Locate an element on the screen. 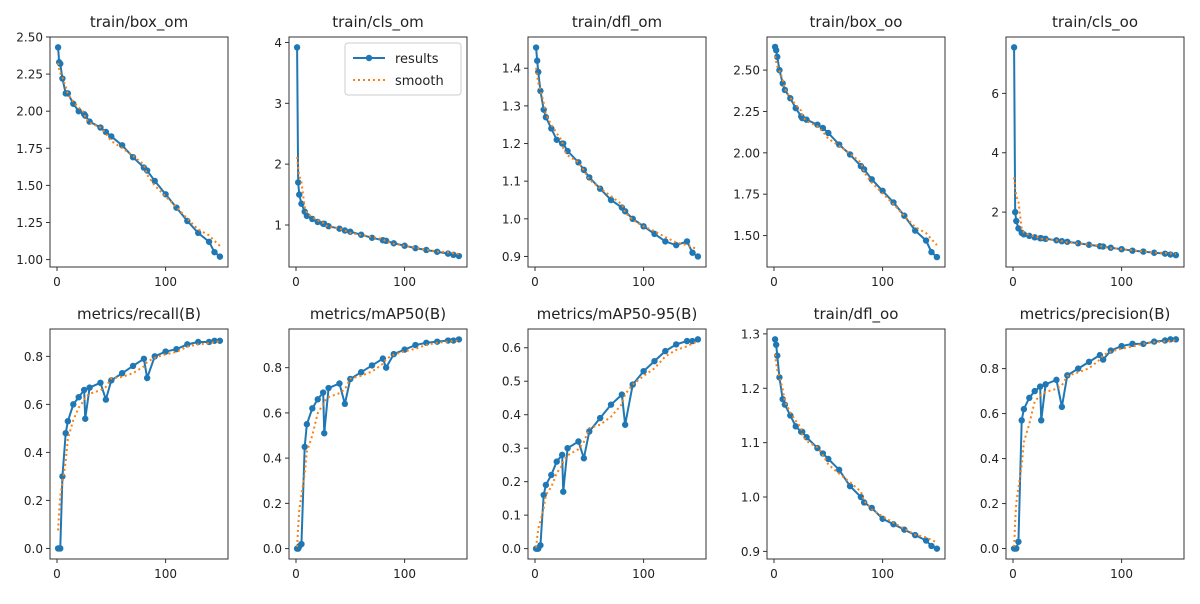 Image resolution: width=1200 pixels, height=604 pixels. y-tick-label: 1.75 is located at coordinates (746, 195).